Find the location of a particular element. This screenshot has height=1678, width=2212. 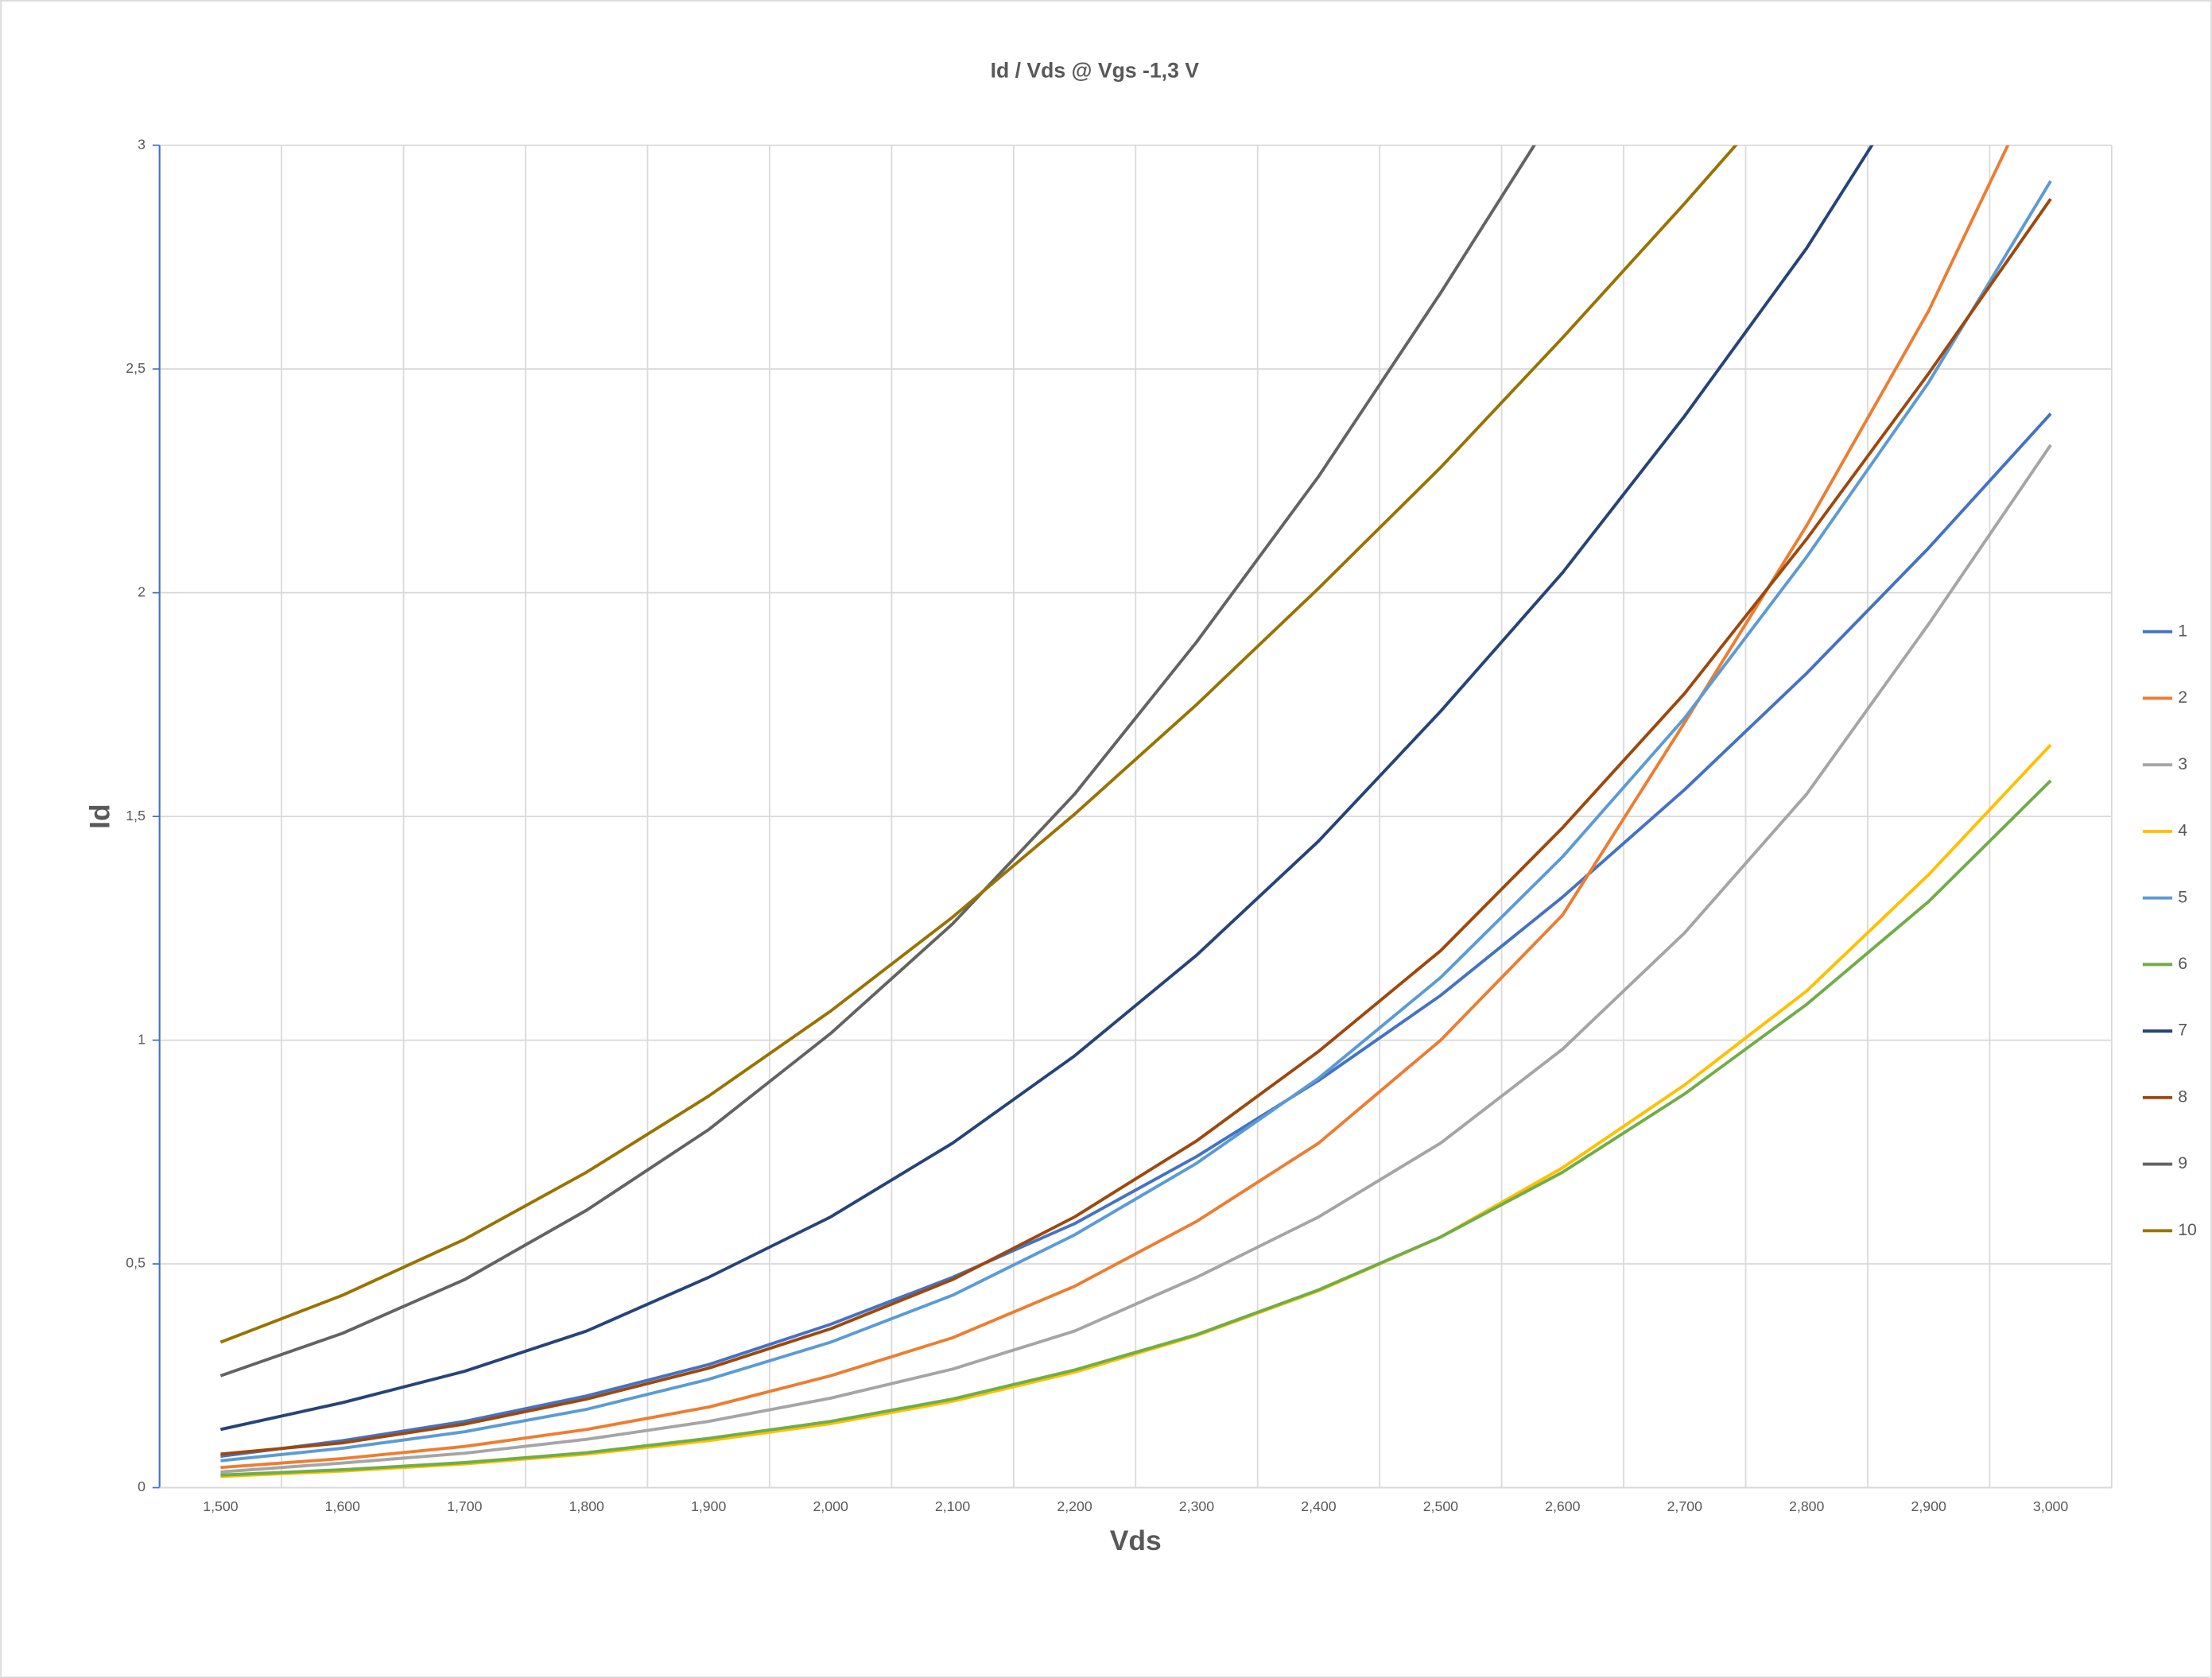

x-tick-label: 3,000 is located at coordinates (2050, 1506).